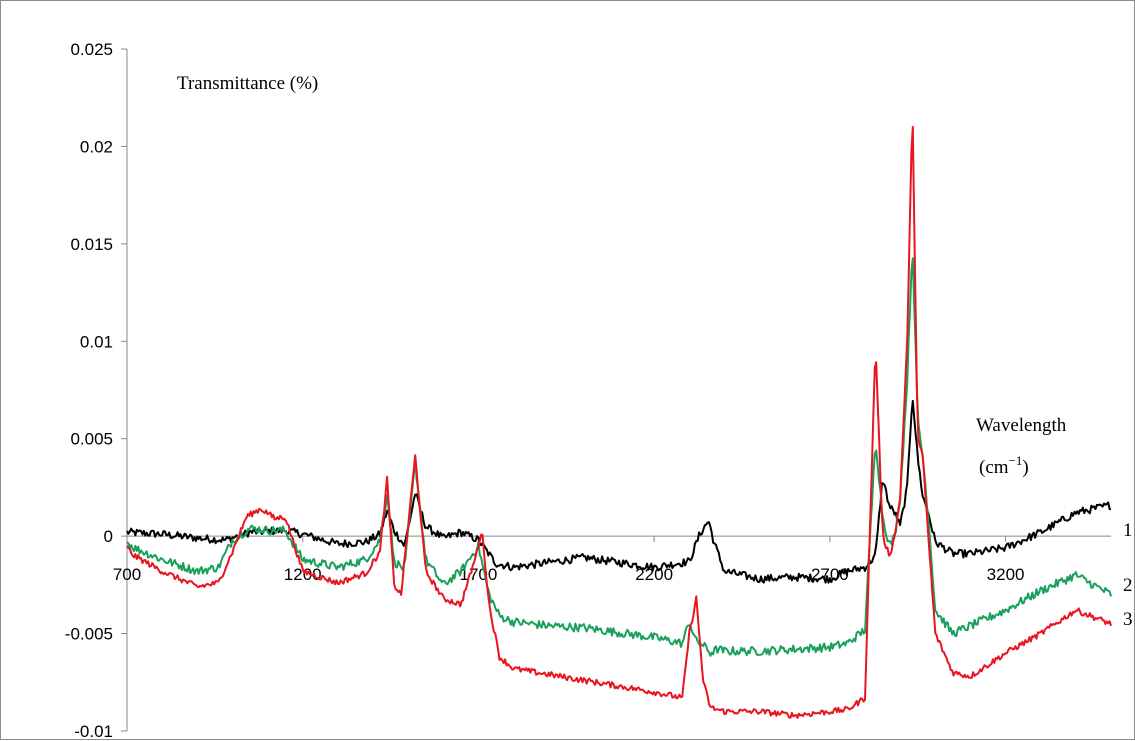  I want to click on series-label-2: 2, so click(1128, 585).